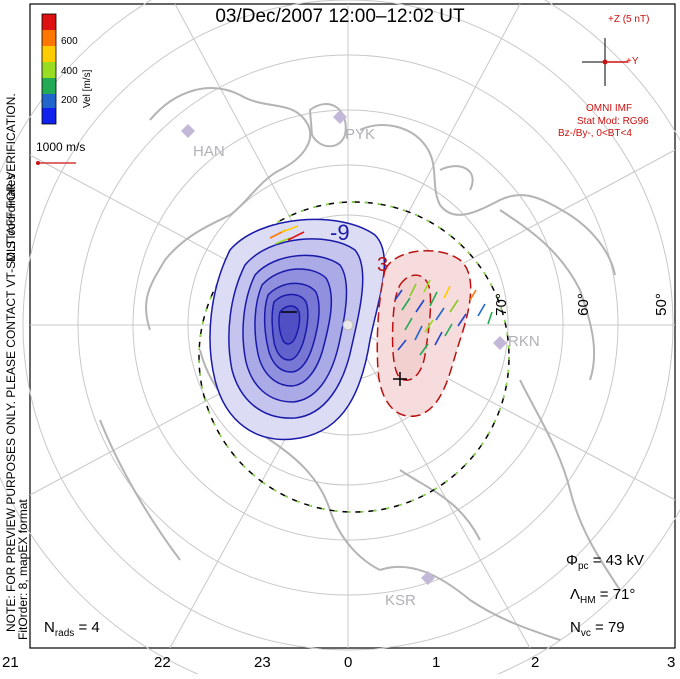  I want to click on scale-vector-dot, so click(38, 163).